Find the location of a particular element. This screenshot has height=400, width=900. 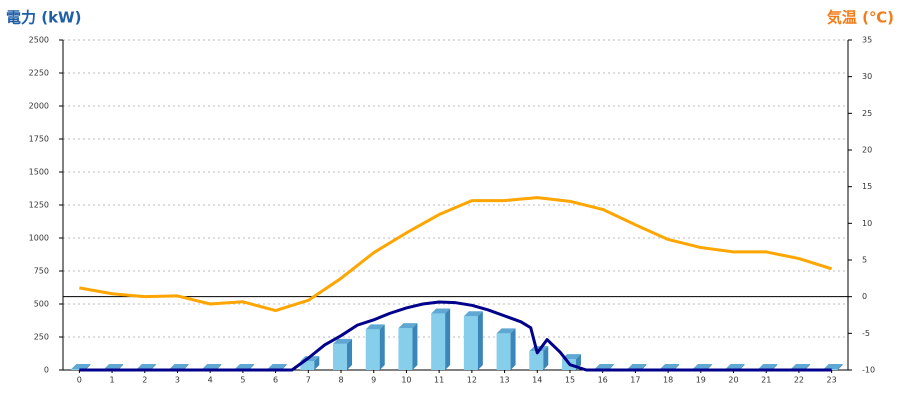

x-tick-label: 16 is located at coordinates (603, 380).